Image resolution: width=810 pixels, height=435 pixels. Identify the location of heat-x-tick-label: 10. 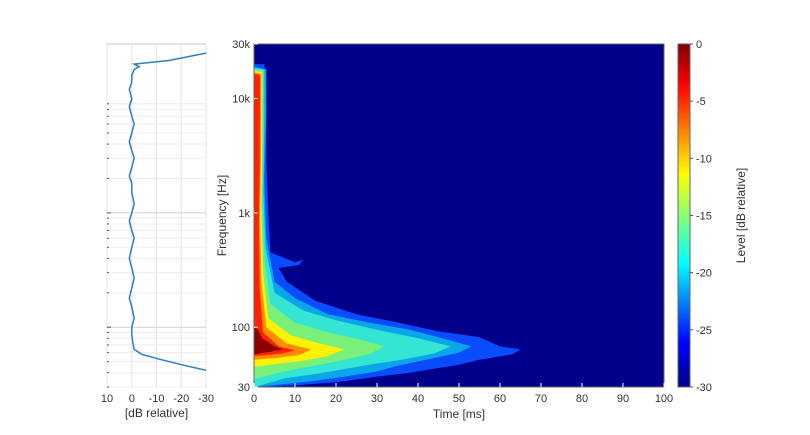
(295, 399).